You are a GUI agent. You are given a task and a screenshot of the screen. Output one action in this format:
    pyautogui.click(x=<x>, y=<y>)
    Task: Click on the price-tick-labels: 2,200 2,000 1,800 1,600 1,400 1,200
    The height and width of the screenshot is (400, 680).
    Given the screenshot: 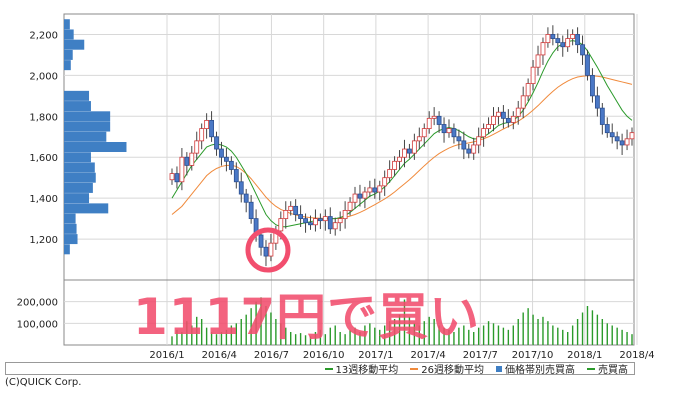 What is the action you would take?
    pyautogui.click(x=43, y=138)
    